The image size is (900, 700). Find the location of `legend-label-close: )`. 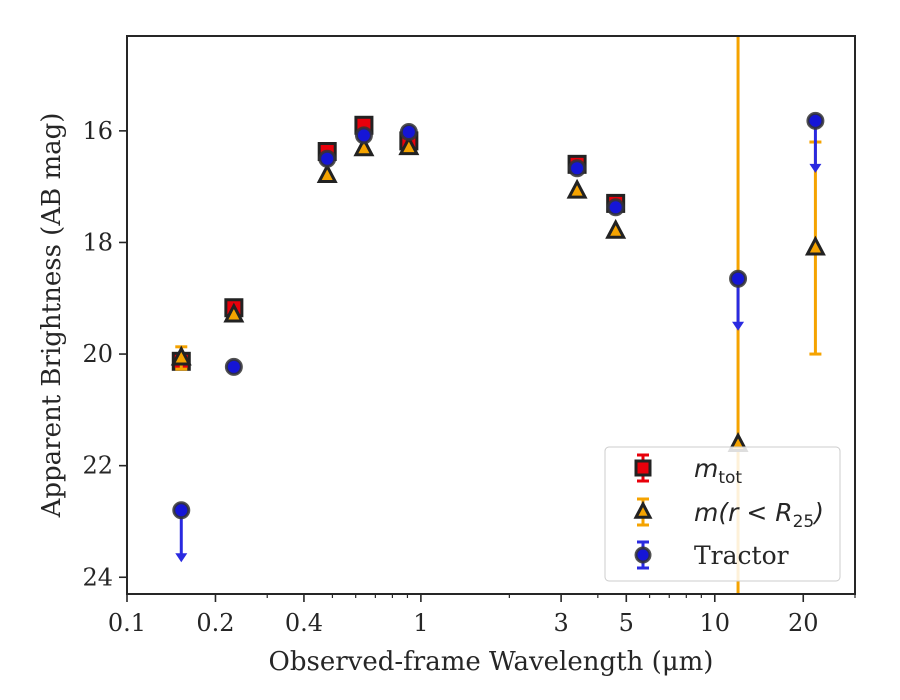

legend-label-close: ) is located at coordinates (818, 512).